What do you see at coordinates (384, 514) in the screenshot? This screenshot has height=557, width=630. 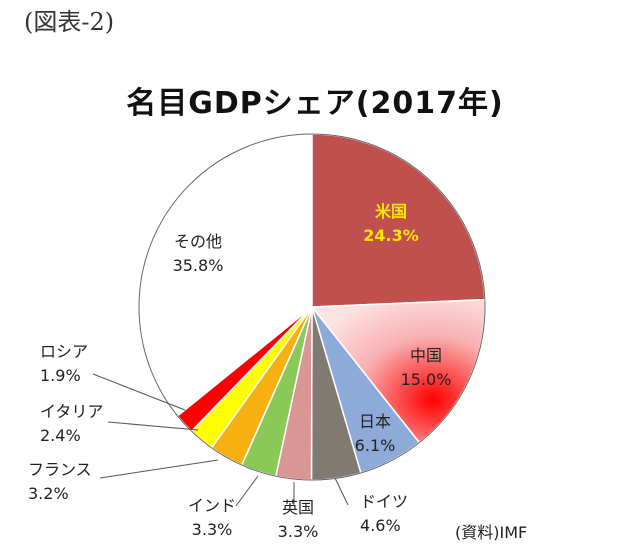 I see `slice-label-germany: ドイツ 4.6%` at bounding box center [384, 514].